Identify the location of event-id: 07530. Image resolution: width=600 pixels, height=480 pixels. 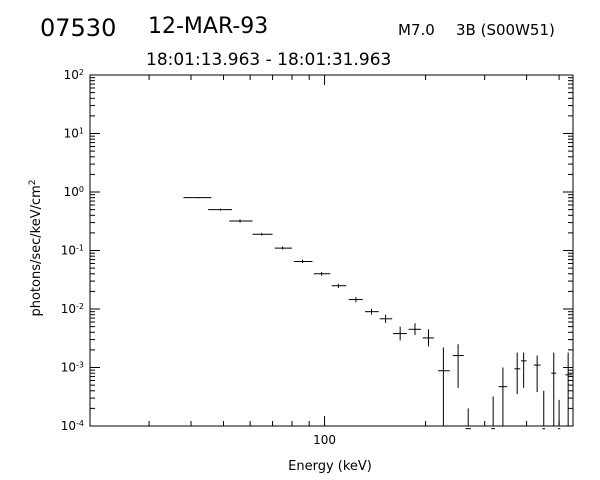
(78, 28).